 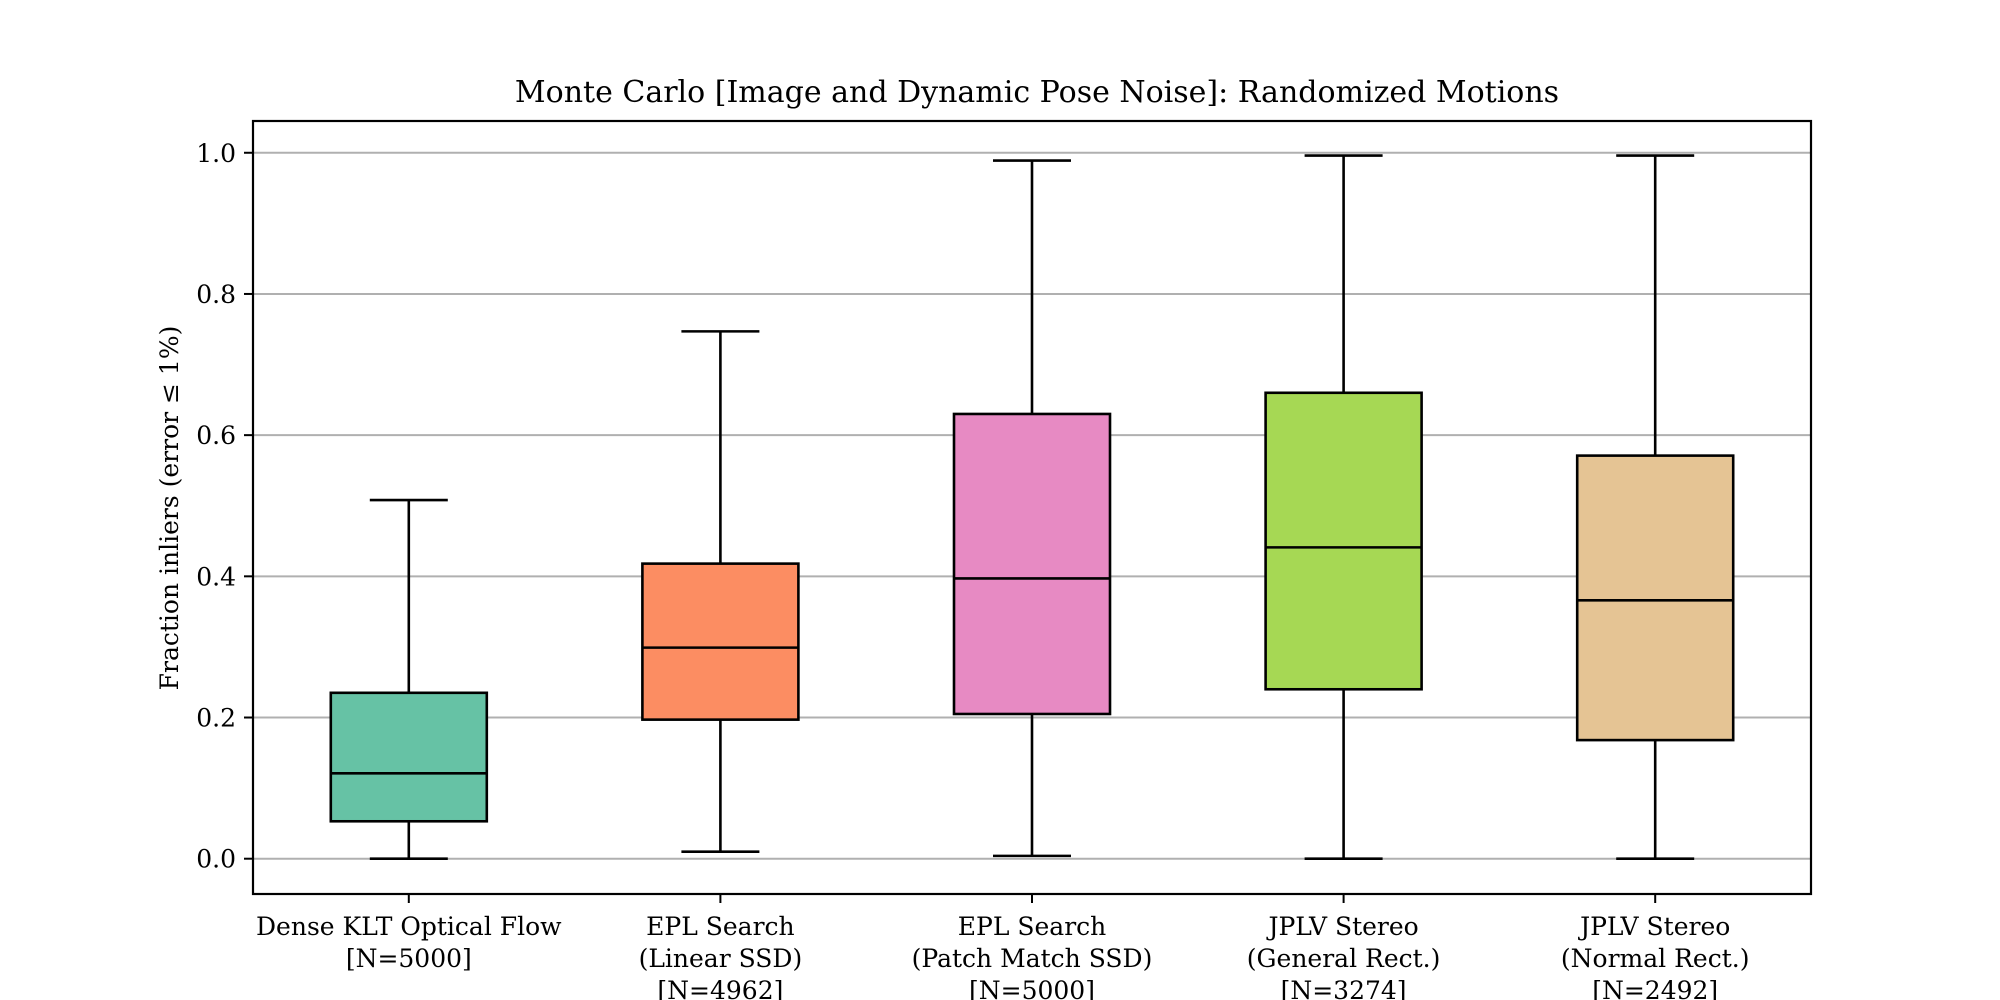 What do you see at coordinates (1344, 988) in the screenshot?
I see `x-tick-label: [N=3274]` at bounding box center [1344, 988].